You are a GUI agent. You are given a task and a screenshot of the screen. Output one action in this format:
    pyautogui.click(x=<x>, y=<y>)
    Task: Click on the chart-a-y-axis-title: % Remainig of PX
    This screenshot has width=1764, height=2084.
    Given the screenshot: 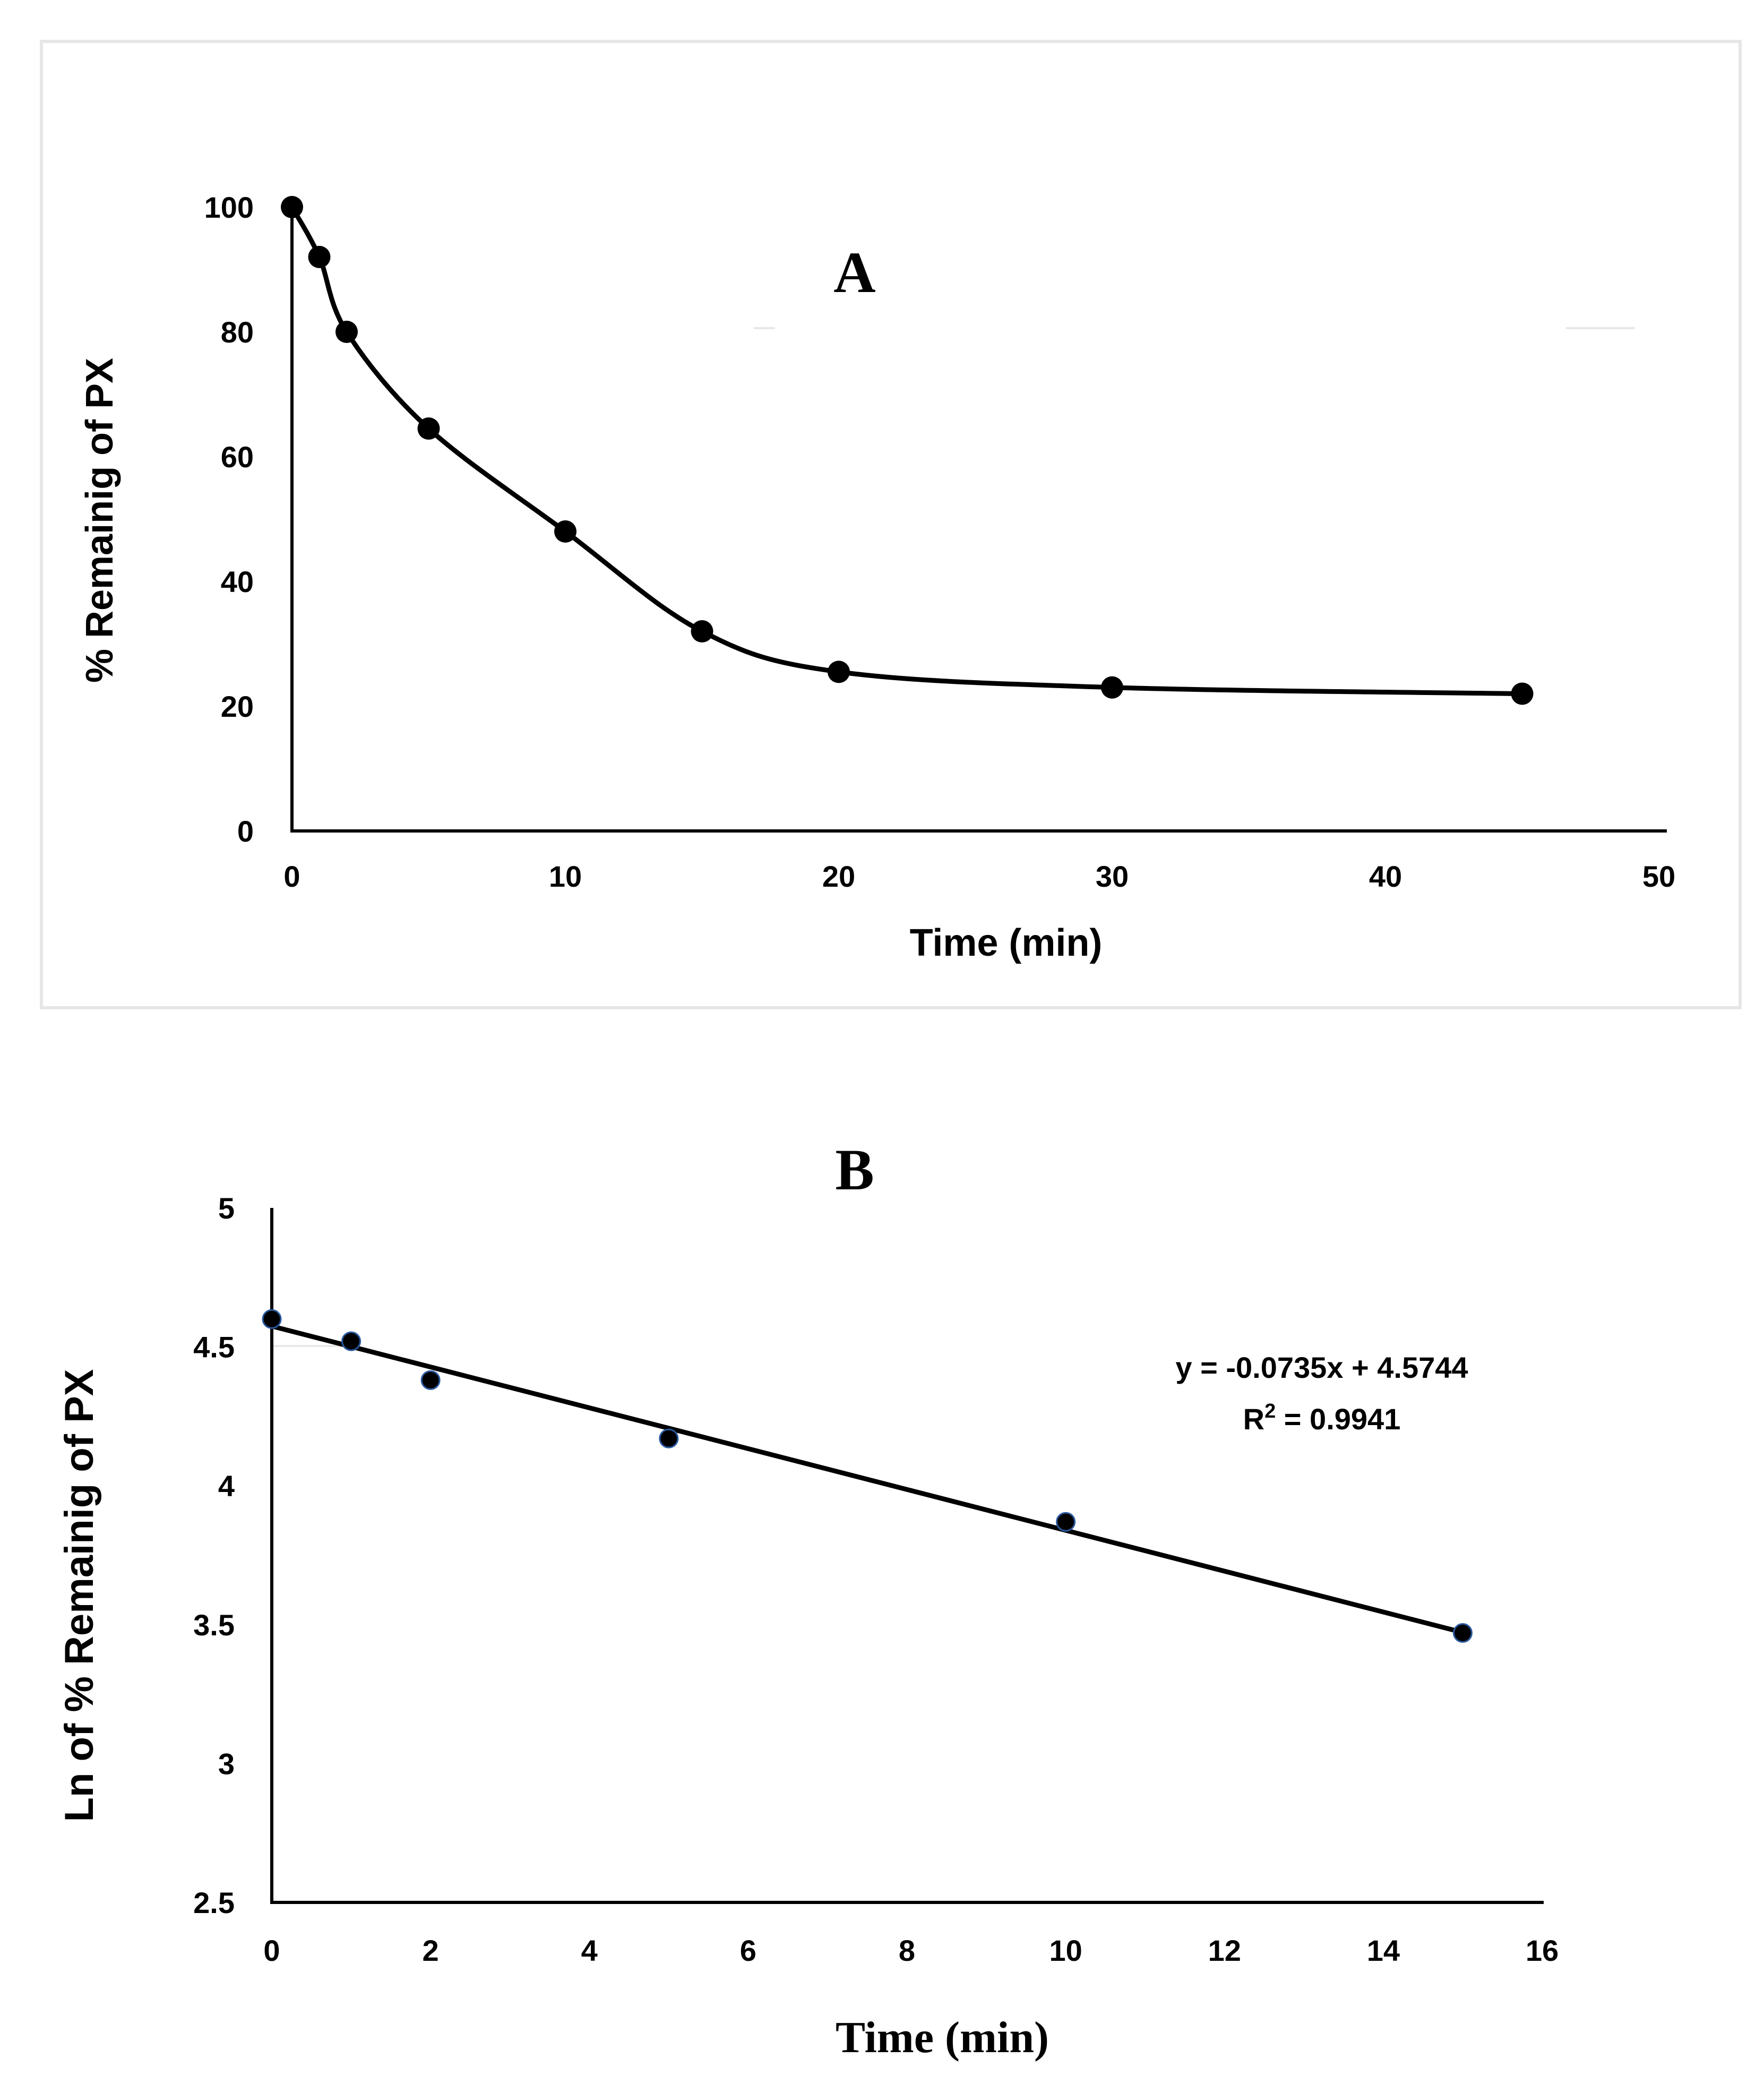 What is the action you would take?
    pyautogui.click(x=100, y=520)
    